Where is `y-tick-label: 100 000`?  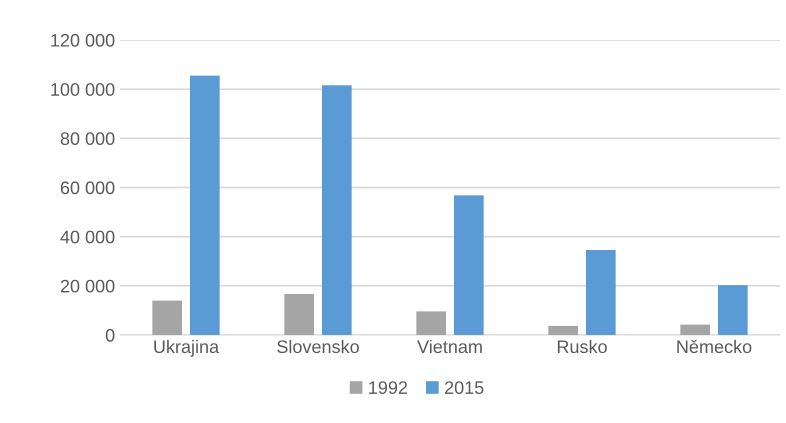
y-tick-label: 100 000 is located at coordinates (82, 89).